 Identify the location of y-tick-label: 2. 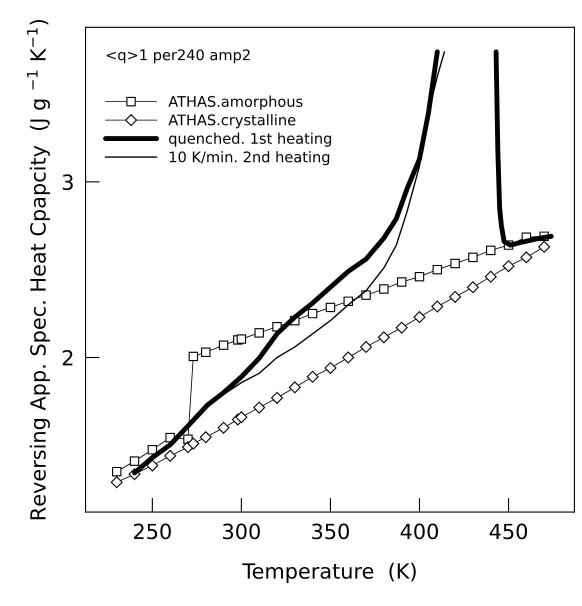
(67, 358).